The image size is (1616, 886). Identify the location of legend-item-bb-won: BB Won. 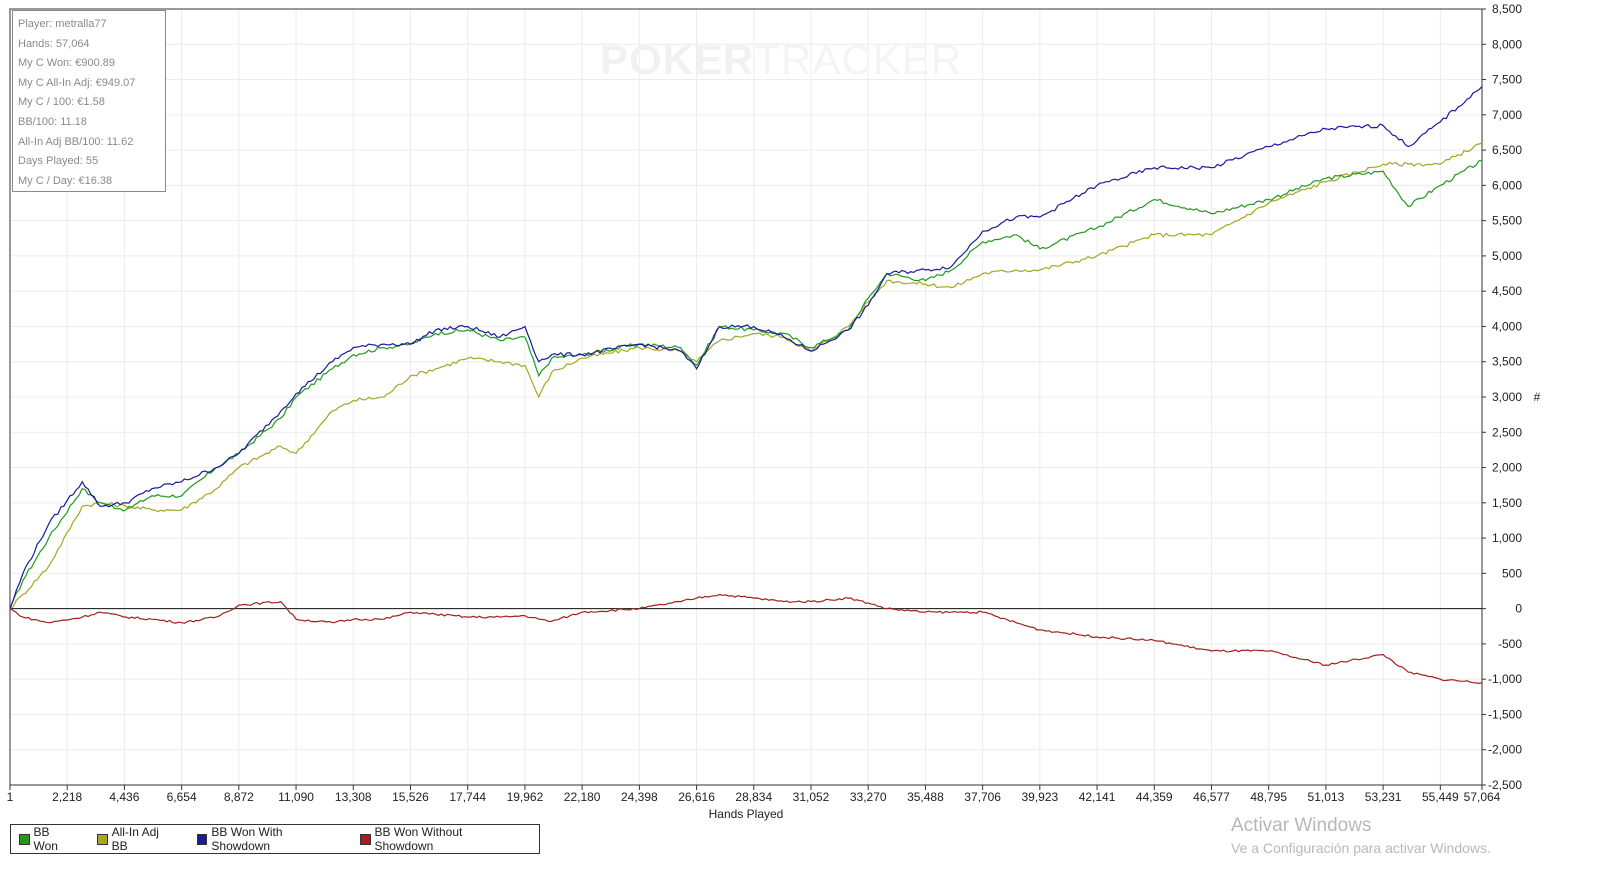
(47, 839).